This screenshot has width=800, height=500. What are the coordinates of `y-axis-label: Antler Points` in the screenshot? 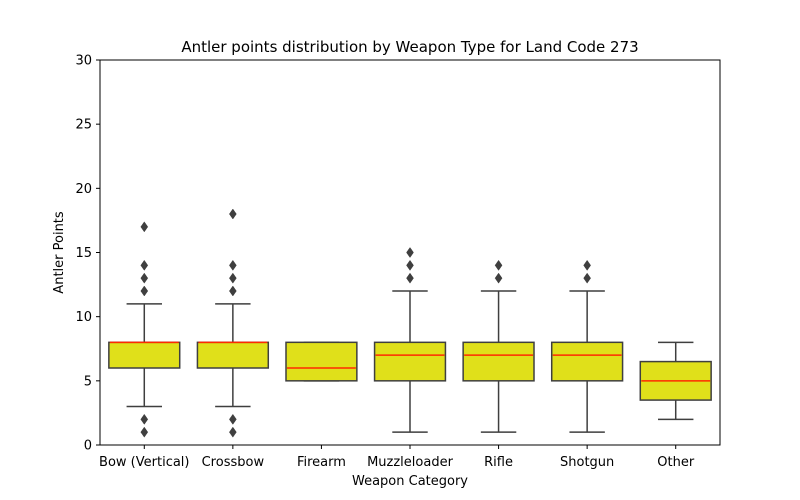 It's located at (59, 252).